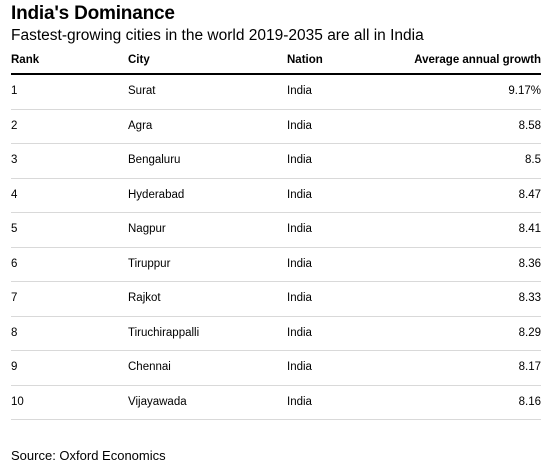  I want to click on cell-growth: 9.17%, so click(524, 91).